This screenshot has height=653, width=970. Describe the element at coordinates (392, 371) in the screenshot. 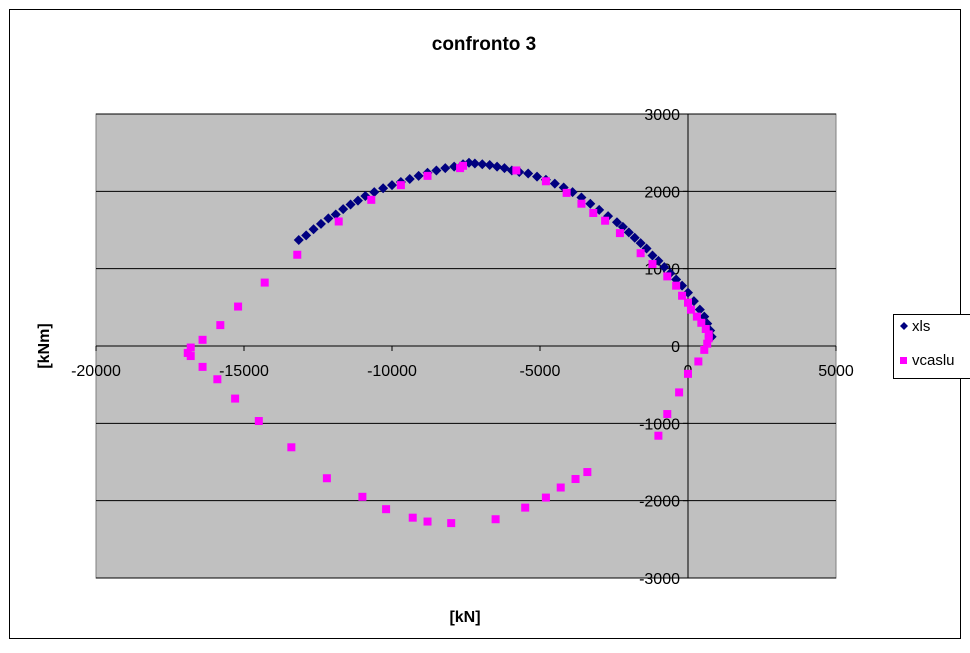

I see `x-tick-label: -10000` at that location.